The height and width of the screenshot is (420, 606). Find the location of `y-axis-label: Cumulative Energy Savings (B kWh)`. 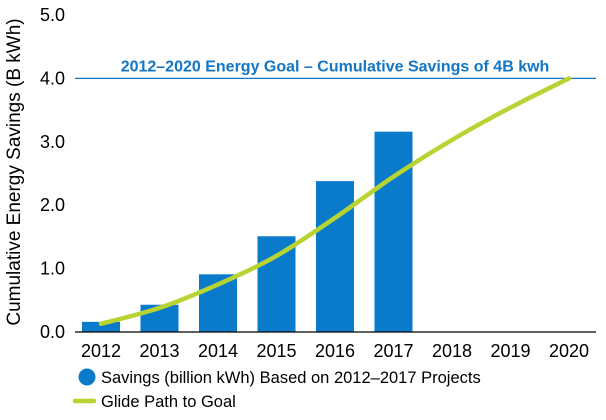

y-axis-label: Cumulative Energy Savings (B kWh) is located at coordinates (14, 171).